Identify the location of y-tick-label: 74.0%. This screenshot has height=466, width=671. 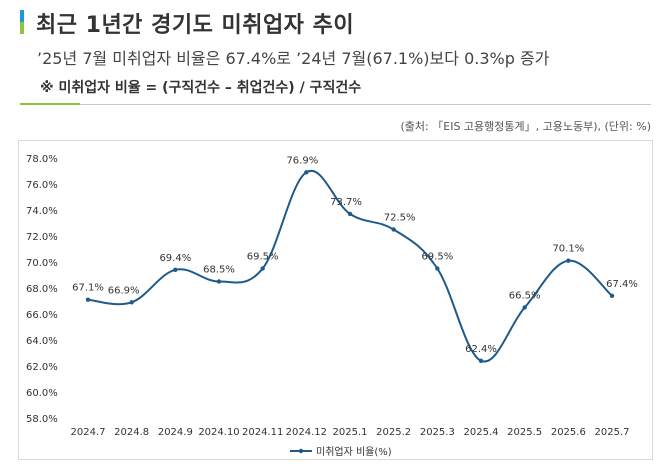
(42, 211).